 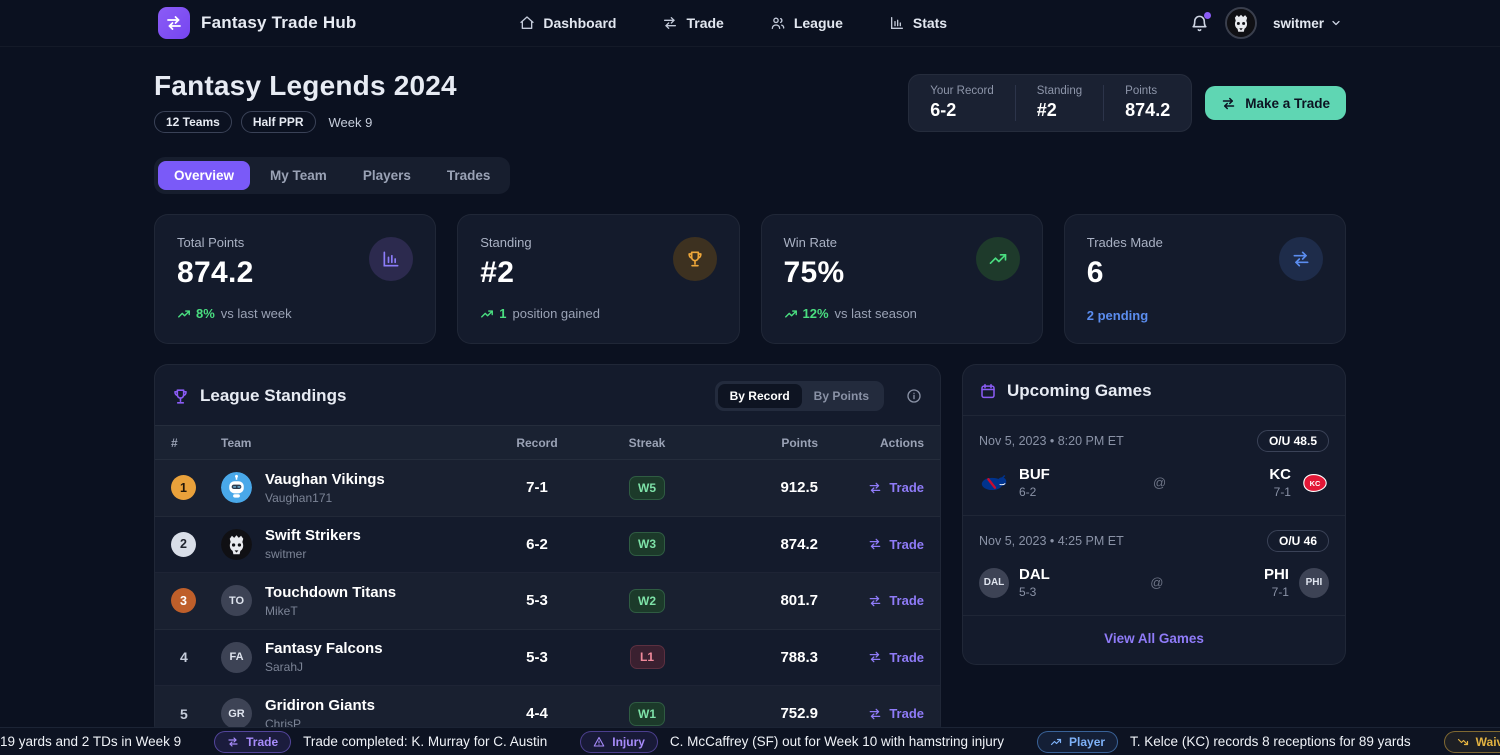 I want to click on stat-value: 874.2, so click(x=215, y=272).